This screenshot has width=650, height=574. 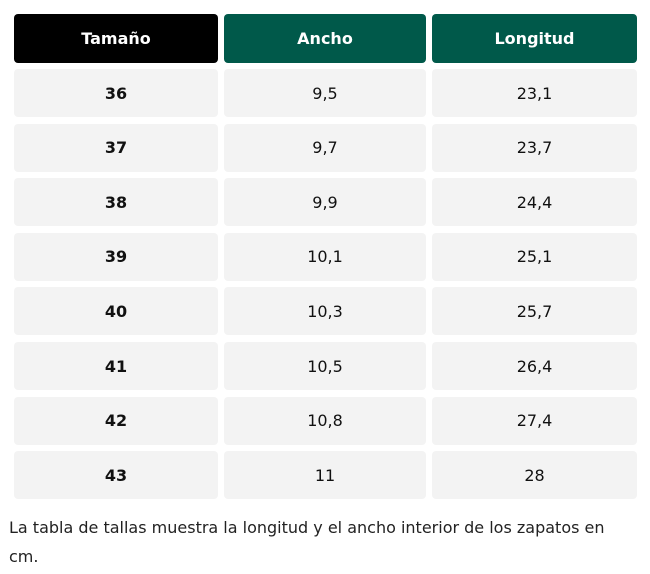 I want to click on table-cell: 9,7, so click(x=325, y=147).